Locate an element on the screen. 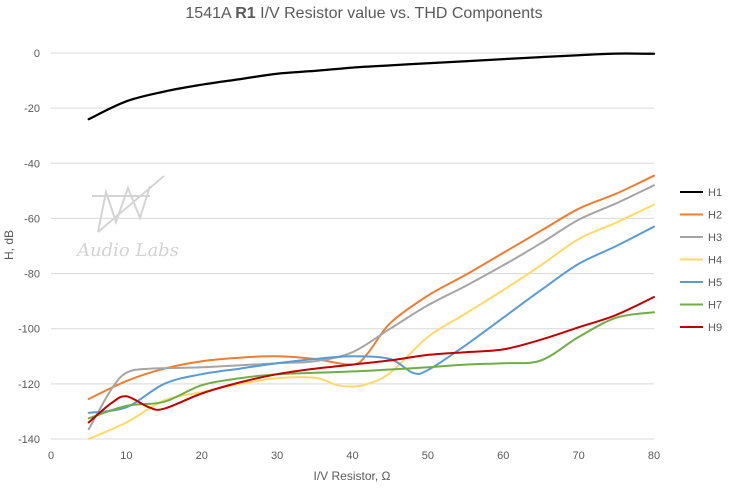 The image size is (729, 490). y-tick-label: -120 is located at coordinates (29, 385).